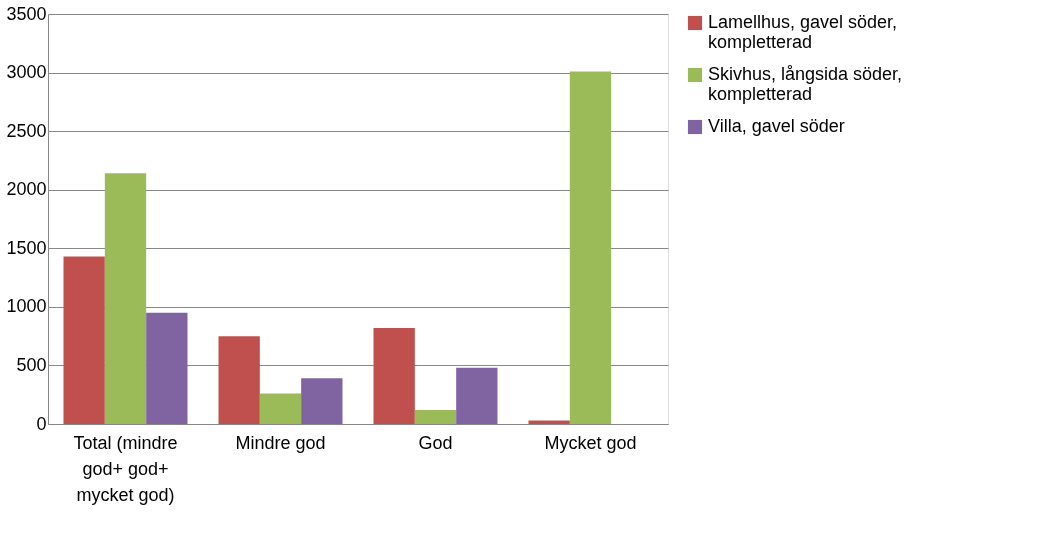  Describe the element at coordinates (803, 32) in the screenshot. I see `legend-label: Lamellhus, gavel söder, kompletterad` at that location.